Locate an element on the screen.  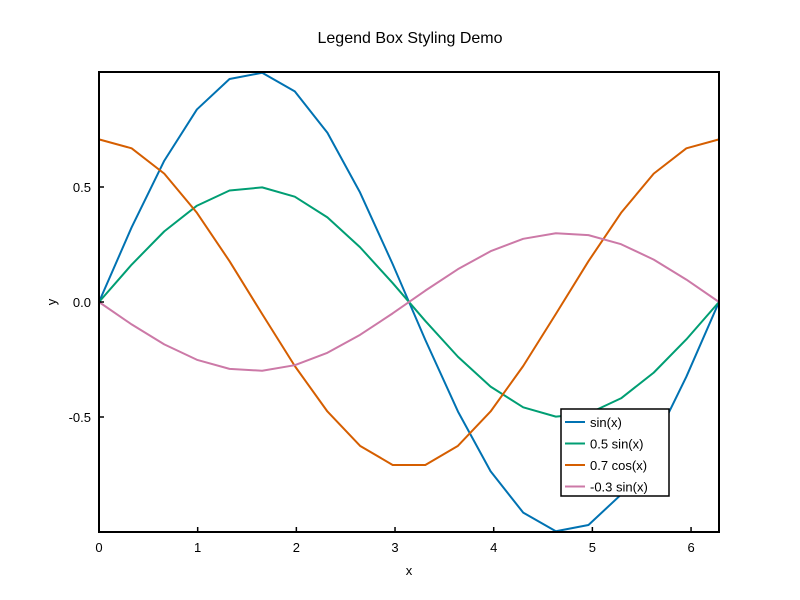
x-tick-label: 2 is located at coordinates (296, 547).